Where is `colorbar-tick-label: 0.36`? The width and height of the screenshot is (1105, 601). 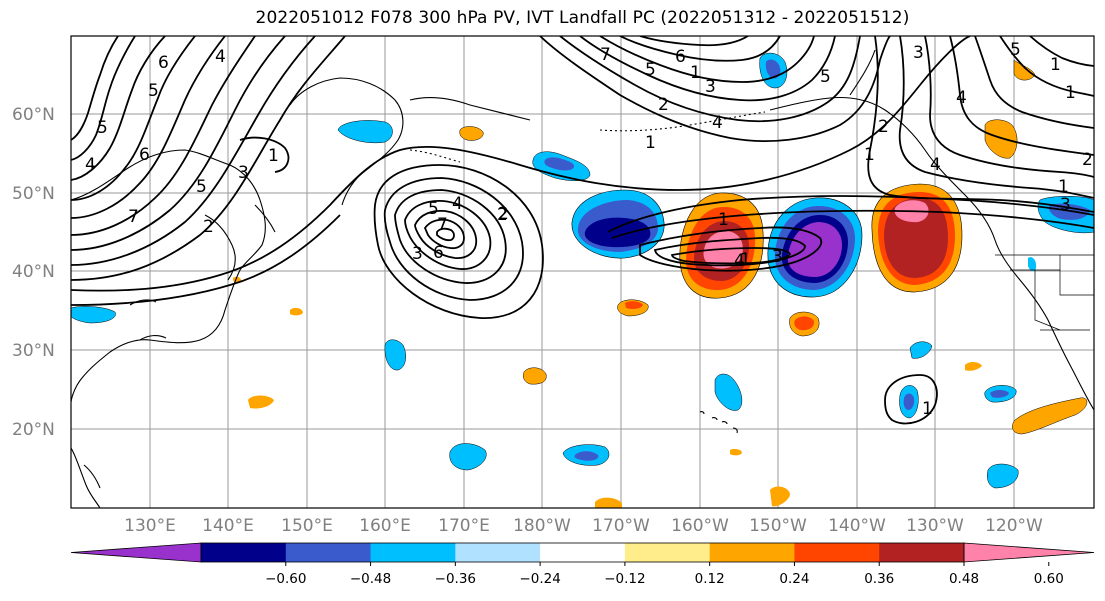 colorbar-tick-label: 0.36 is located at coordinates (879, 579).